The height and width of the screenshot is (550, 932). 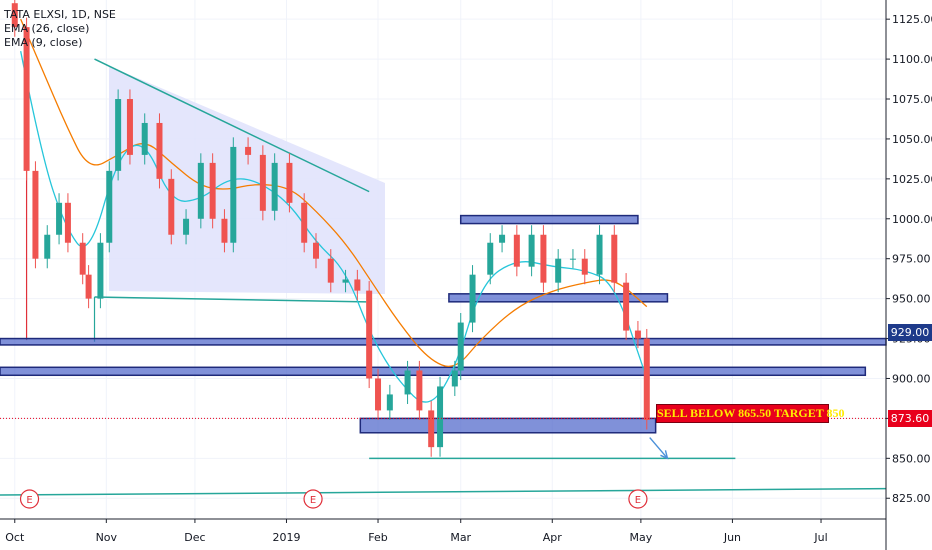 What do you see at coordinates (15, 537) in the screenshot?
I see `x-tick-label: Oct` at bounding box center [15, 537].